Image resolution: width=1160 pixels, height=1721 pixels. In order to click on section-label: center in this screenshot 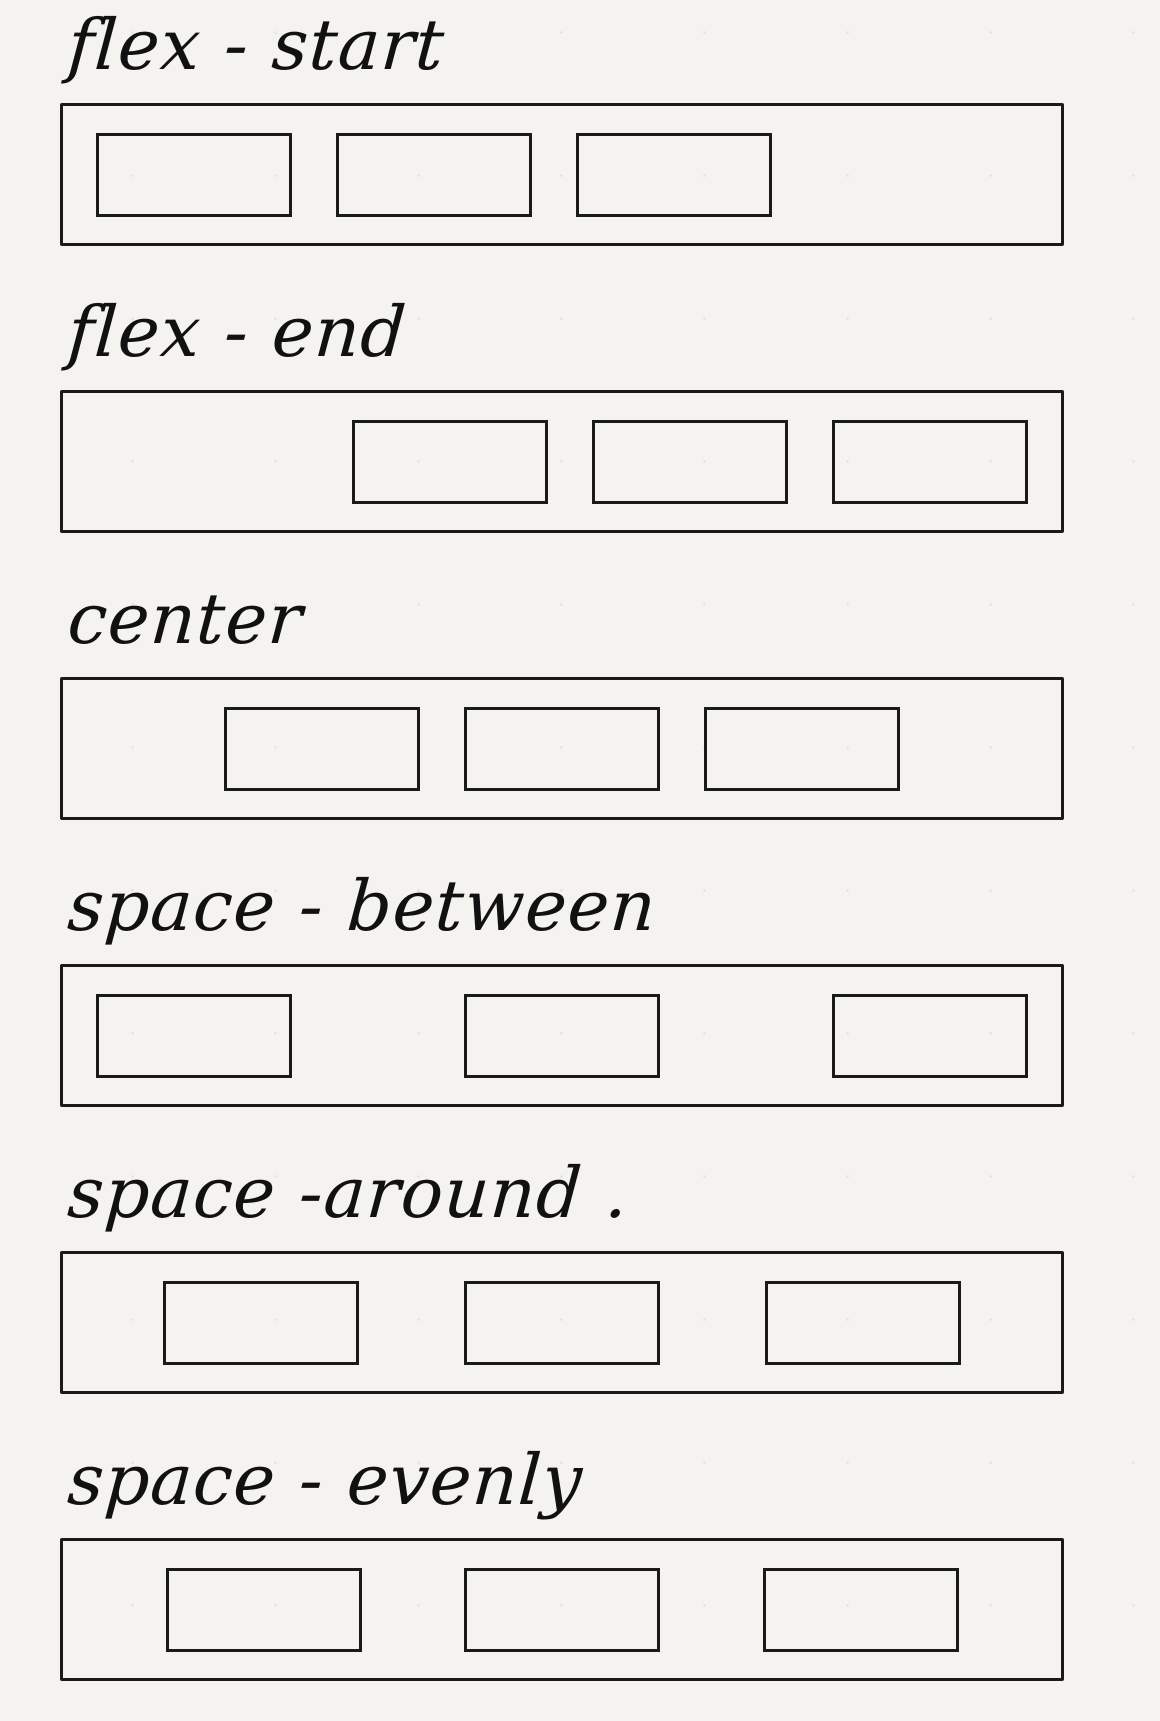, I will do `click(185, 619)`.